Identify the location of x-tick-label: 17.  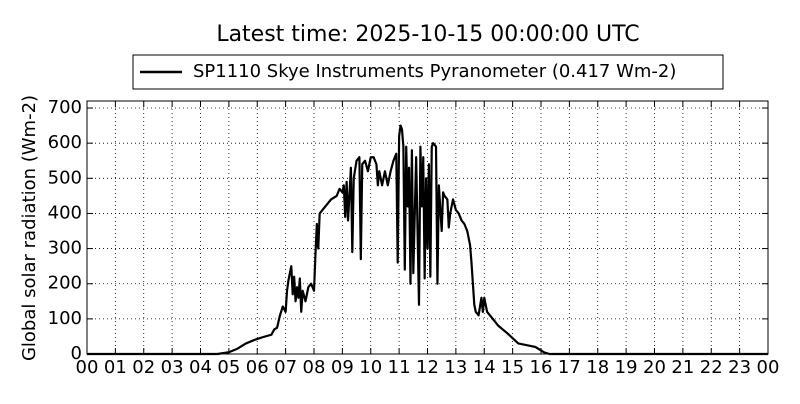
(569, 367).